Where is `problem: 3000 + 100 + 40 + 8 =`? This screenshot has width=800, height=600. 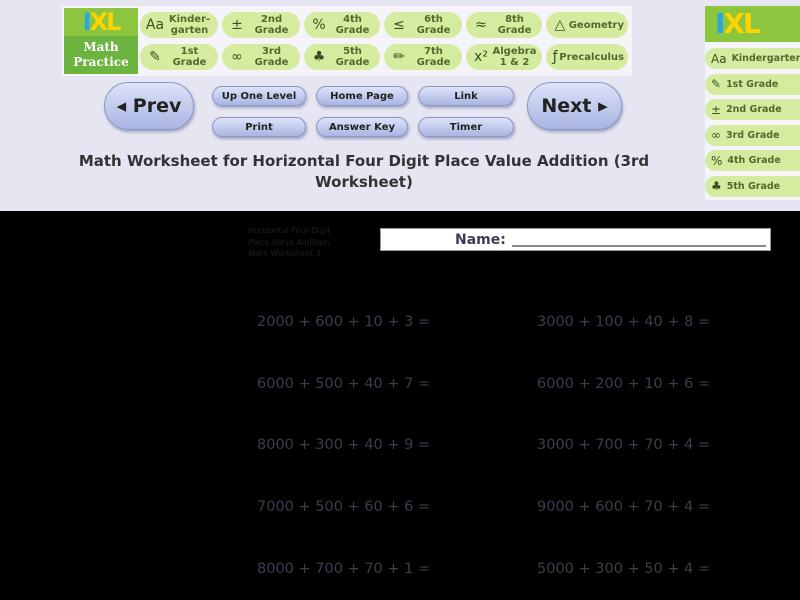
problem: 3000 + 100 + 40 + 8 = is located at coordinates (624, 322).